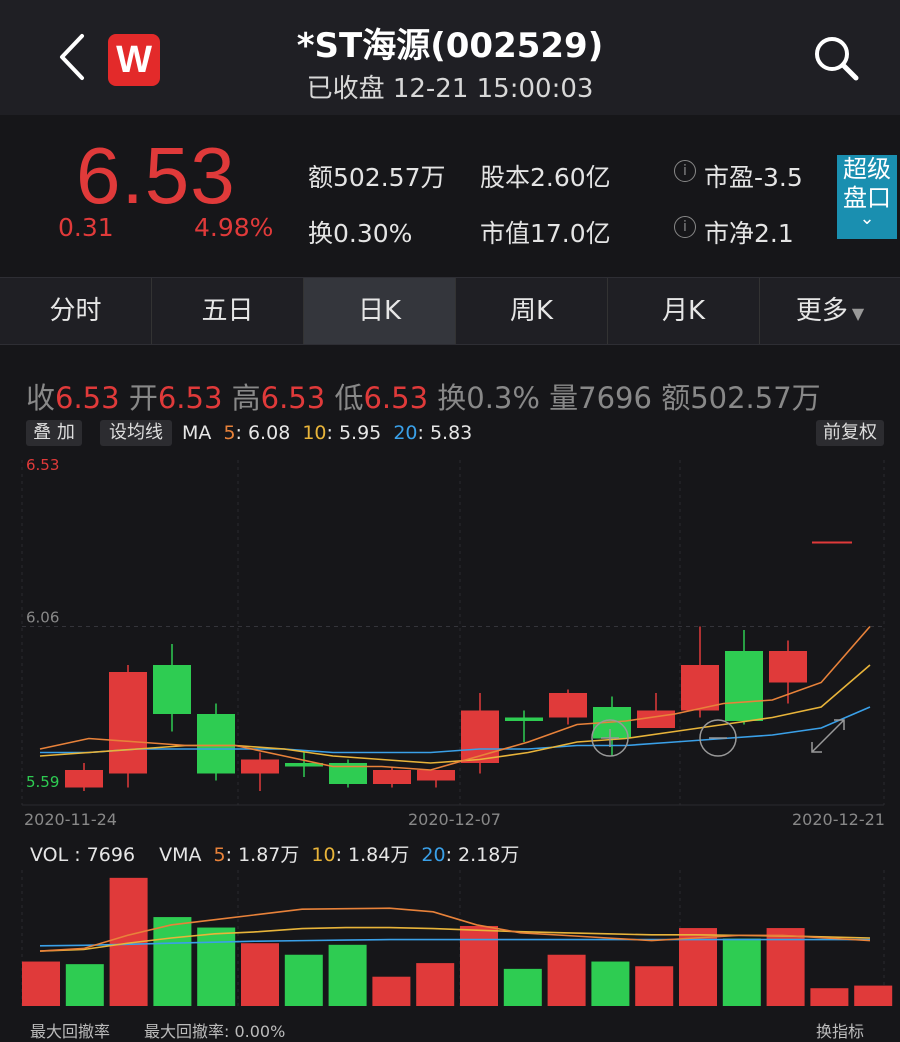 This screenshot has height=1042, width=900. Describe the element at coordinates (753, 177) in the screenshot. I see `pe-ratio: 市盈-3.5` at that location.